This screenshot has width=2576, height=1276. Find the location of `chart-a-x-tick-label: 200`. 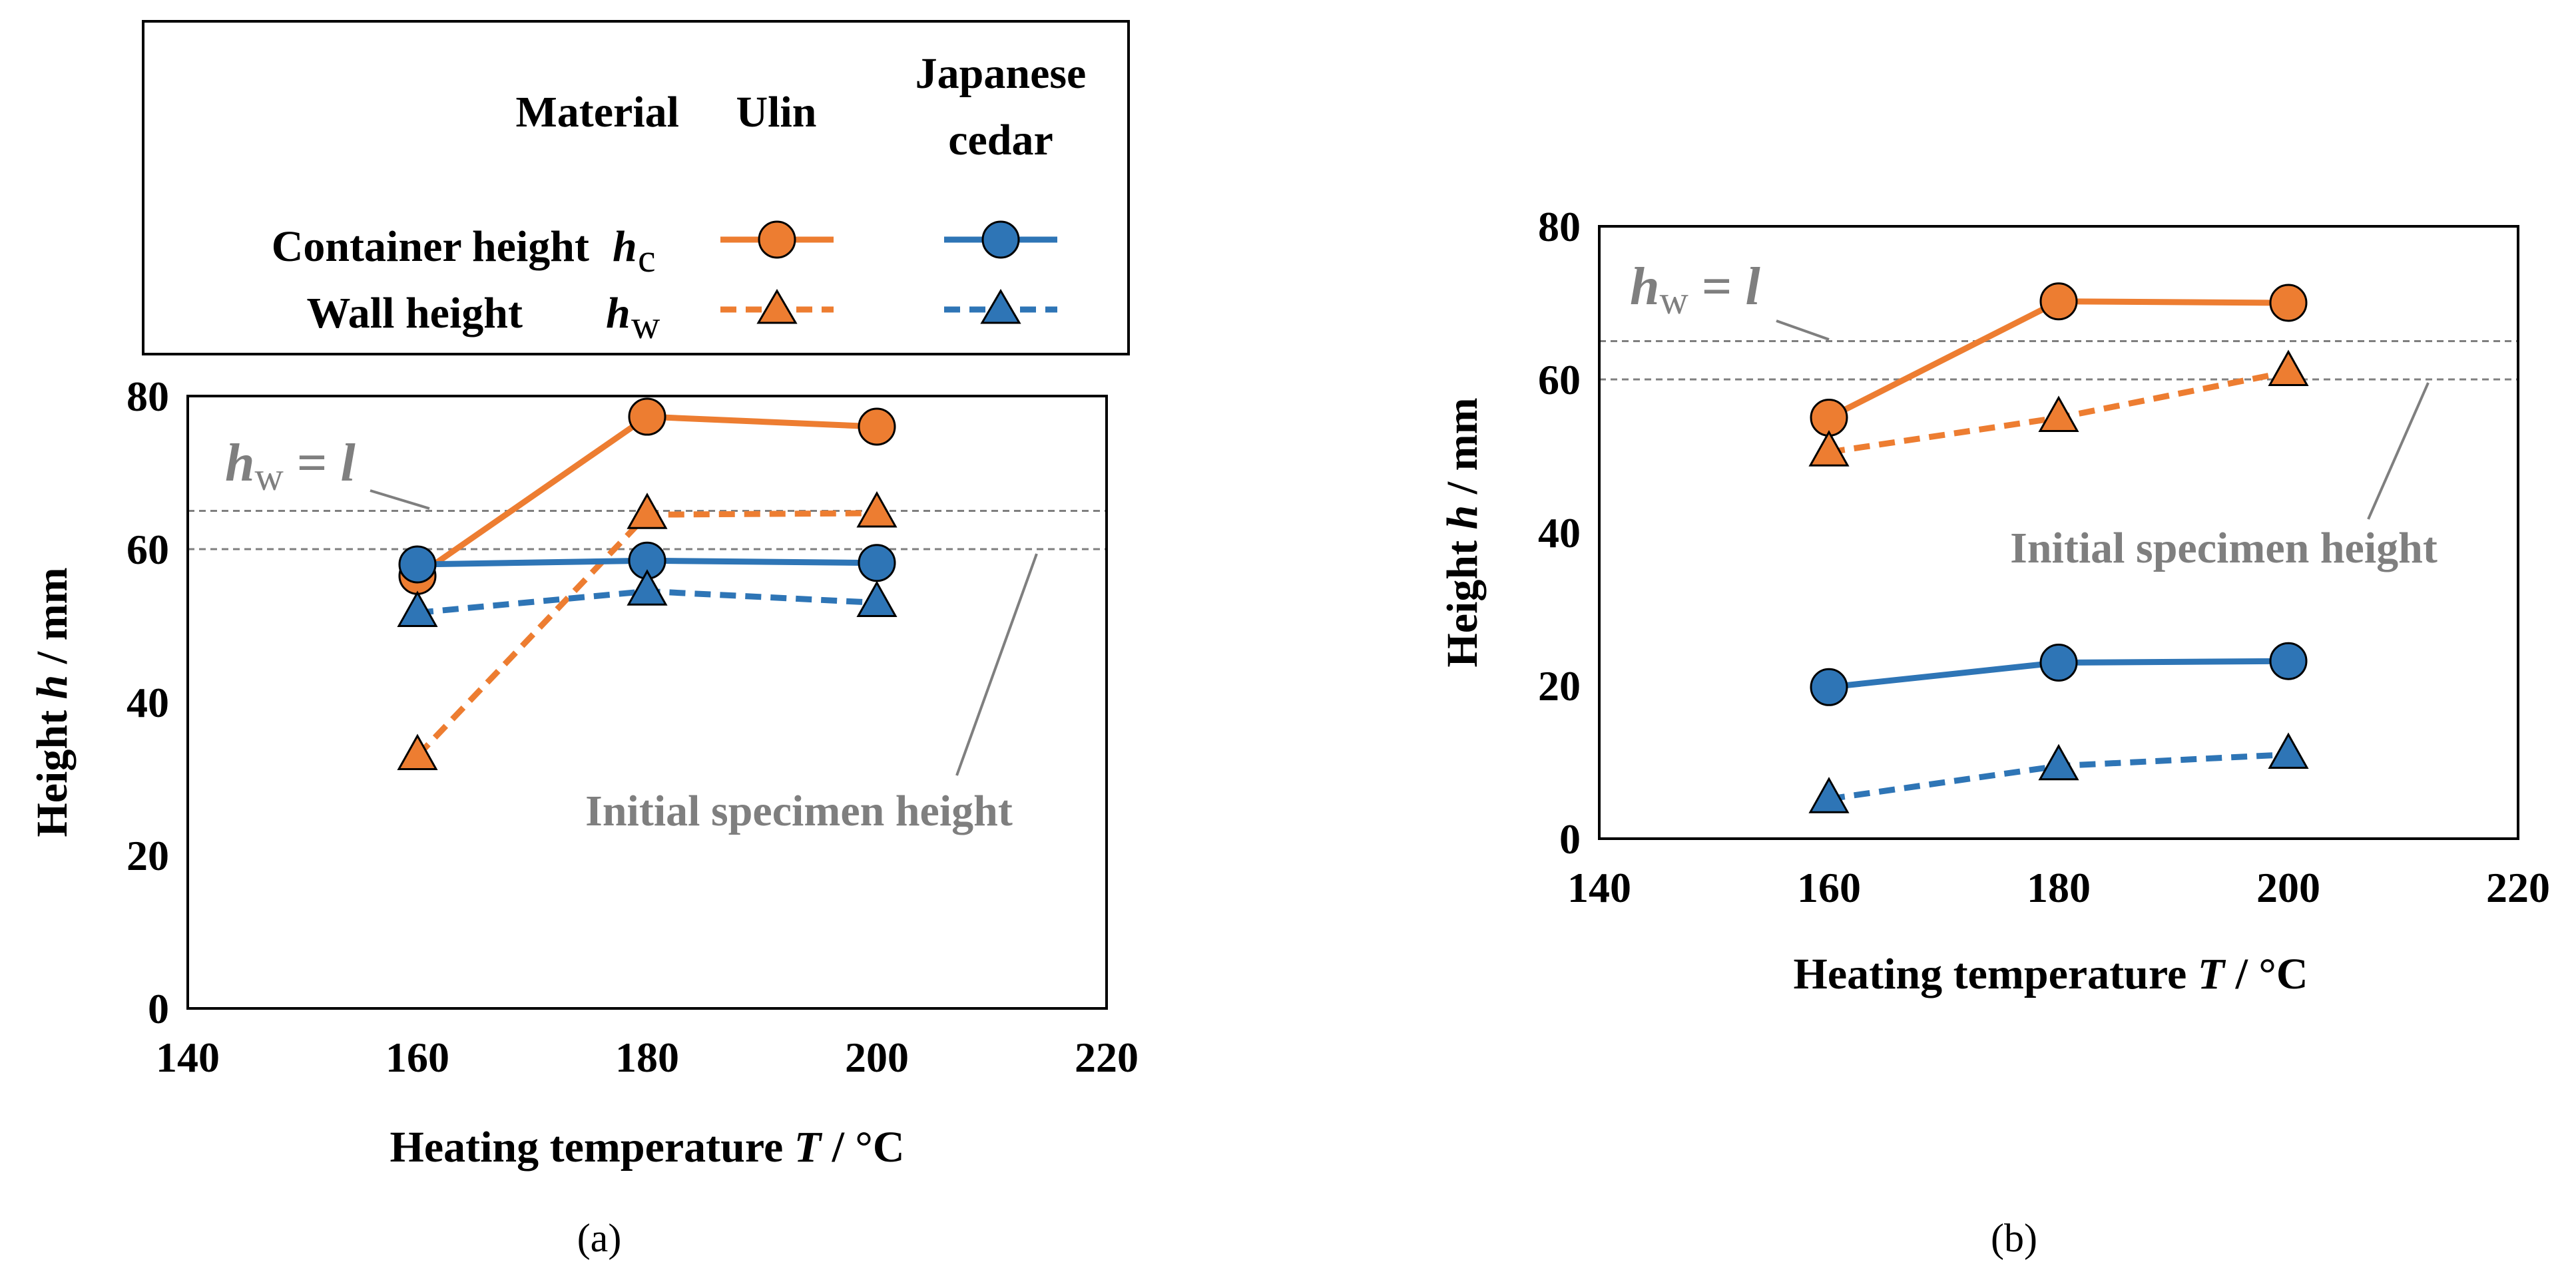

chart-a-x-tick-label: 200 is located at coordinates (877, 1057).